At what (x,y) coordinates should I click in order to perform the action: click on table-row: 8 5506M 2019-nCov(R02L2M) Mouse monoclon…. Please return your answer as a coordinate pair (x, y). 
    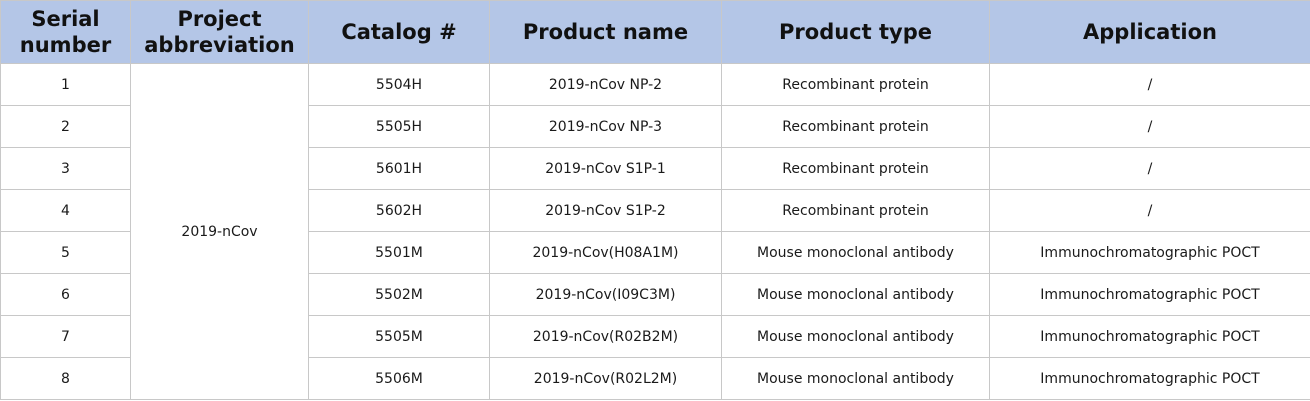
    Looking at the image, I should click on (655, 378).